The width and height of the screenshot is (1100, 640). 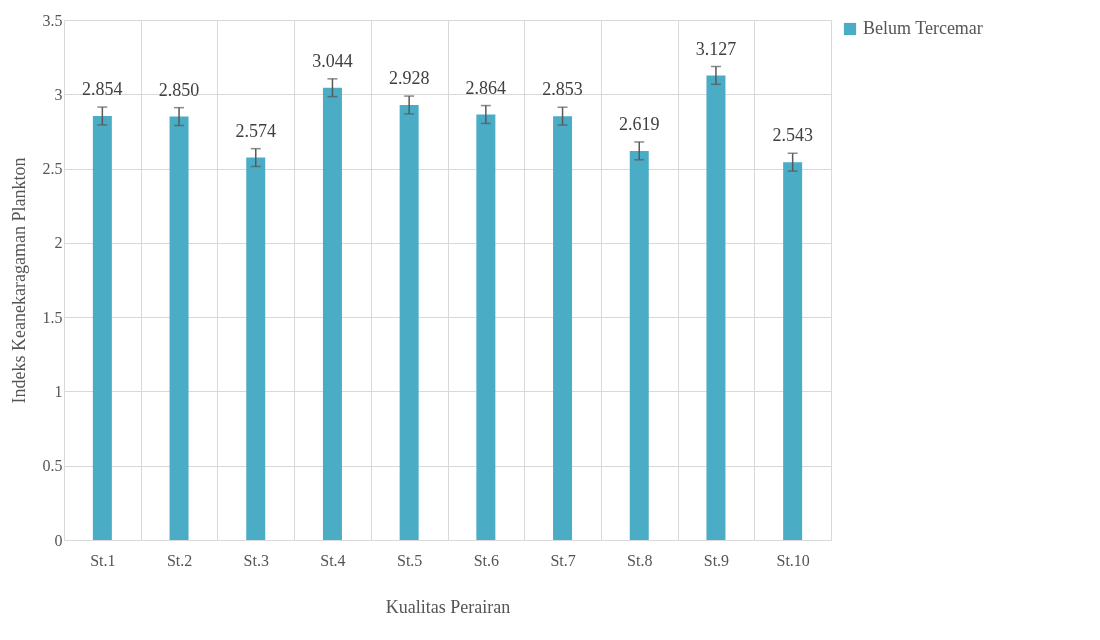 What do you see at coordinates (409, 560) in the screenshot?
I see `x-tick-label: St.5` at bounding box center [409, 560].